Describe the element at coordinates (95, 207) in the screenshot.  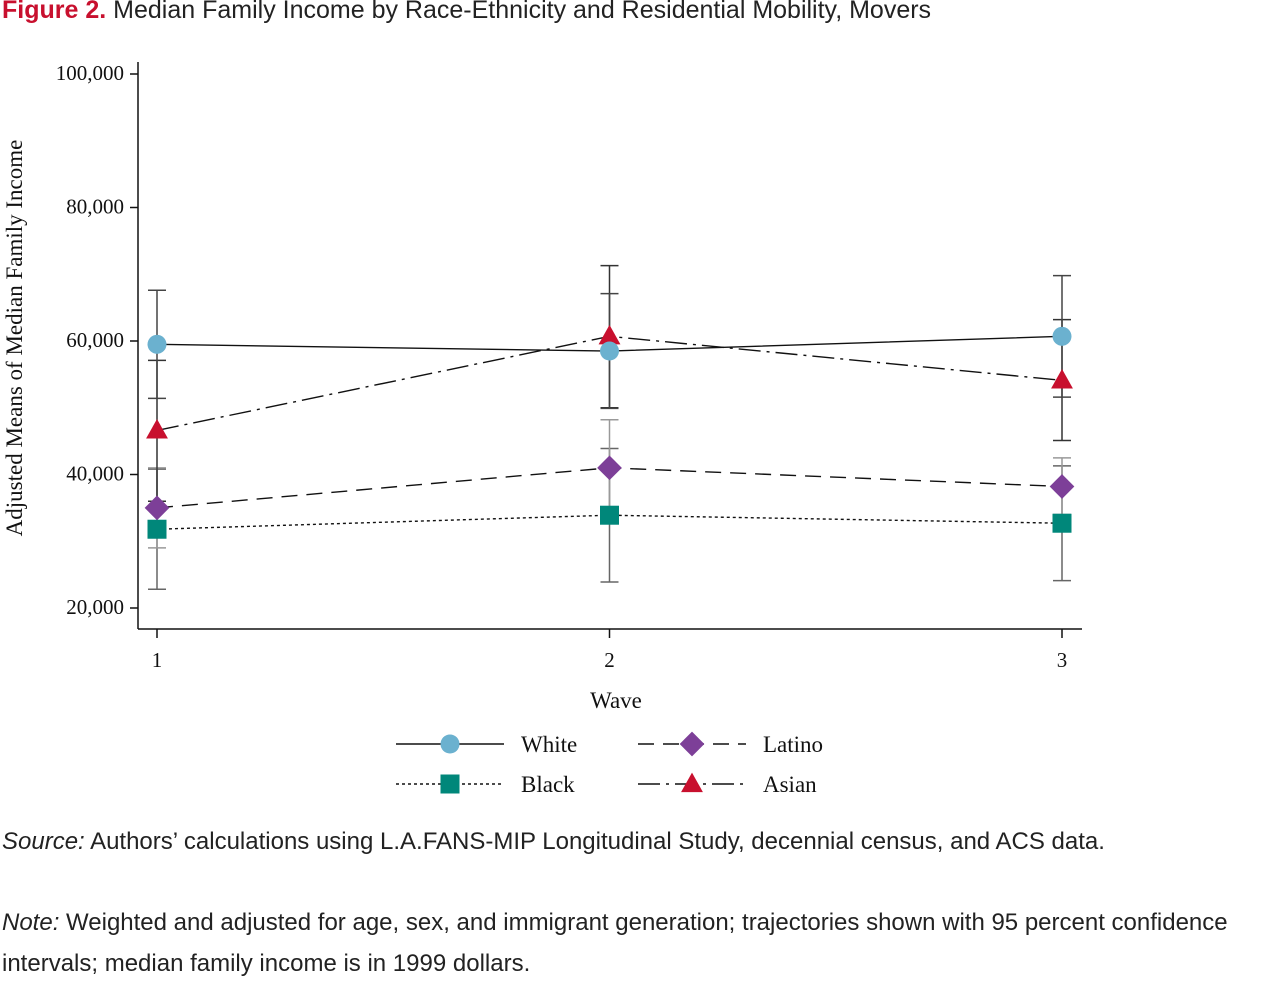
I see `y-tick-label: 80,000` at that location.